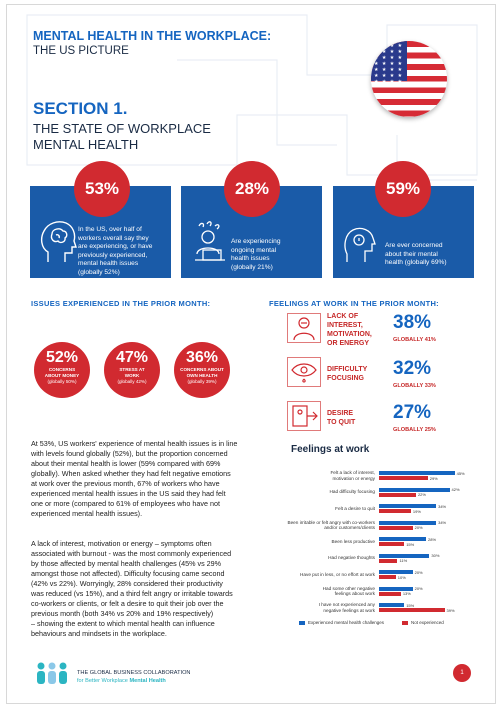 This screenshot has height=709, width=502. Describe the element at coordinates (460, 473) in the screenshot. I see `bar-value-label: 45%` at that location.